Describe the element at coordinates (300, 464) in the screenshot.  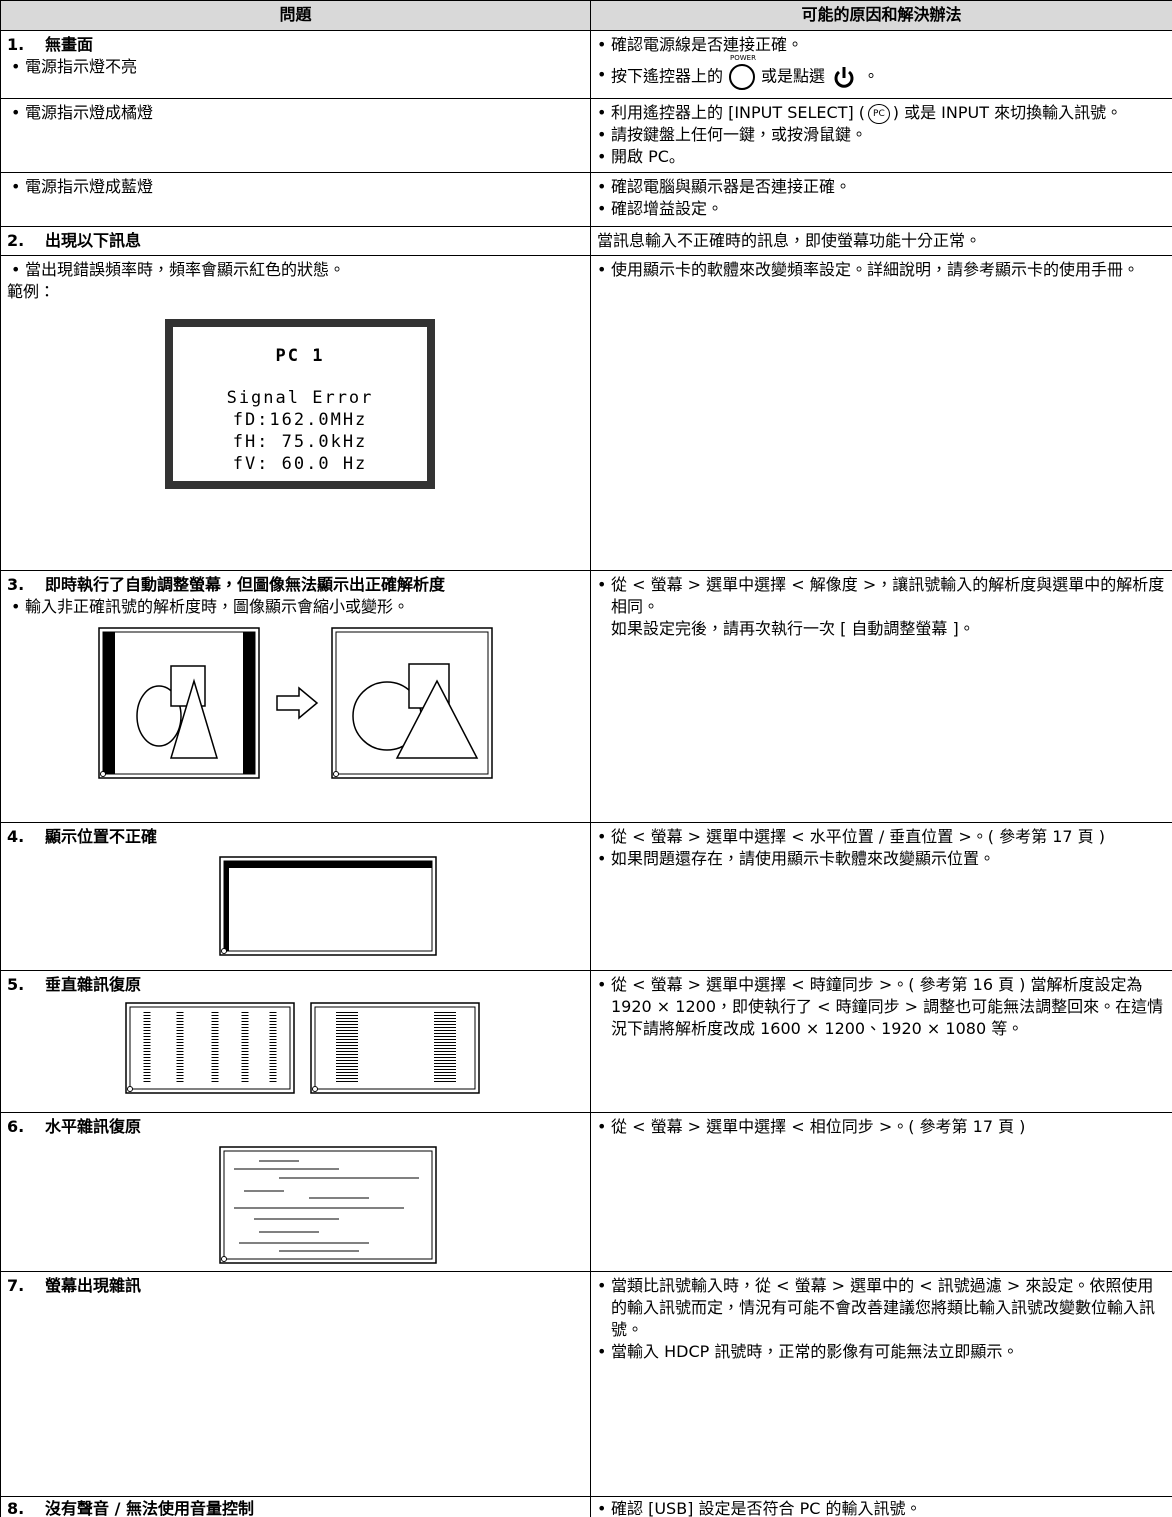
I see `screen-line: fV: 60.0 Hz` at that location.